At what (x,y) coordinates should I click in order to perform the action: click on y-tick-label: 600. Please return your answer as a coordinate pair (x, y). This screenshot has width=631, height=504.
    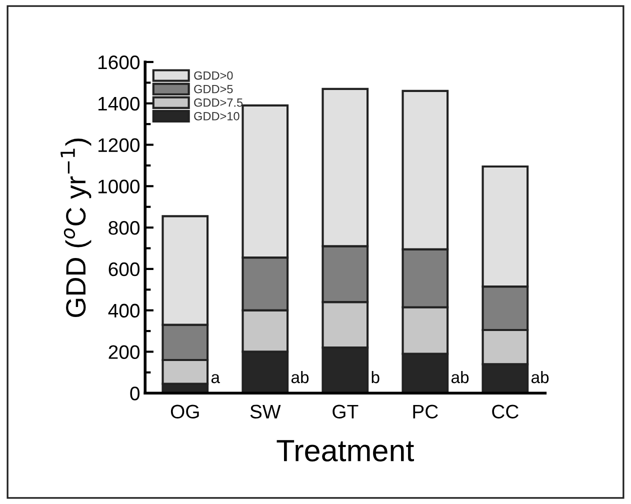
    Looking at the image, I should click on (124, 269).